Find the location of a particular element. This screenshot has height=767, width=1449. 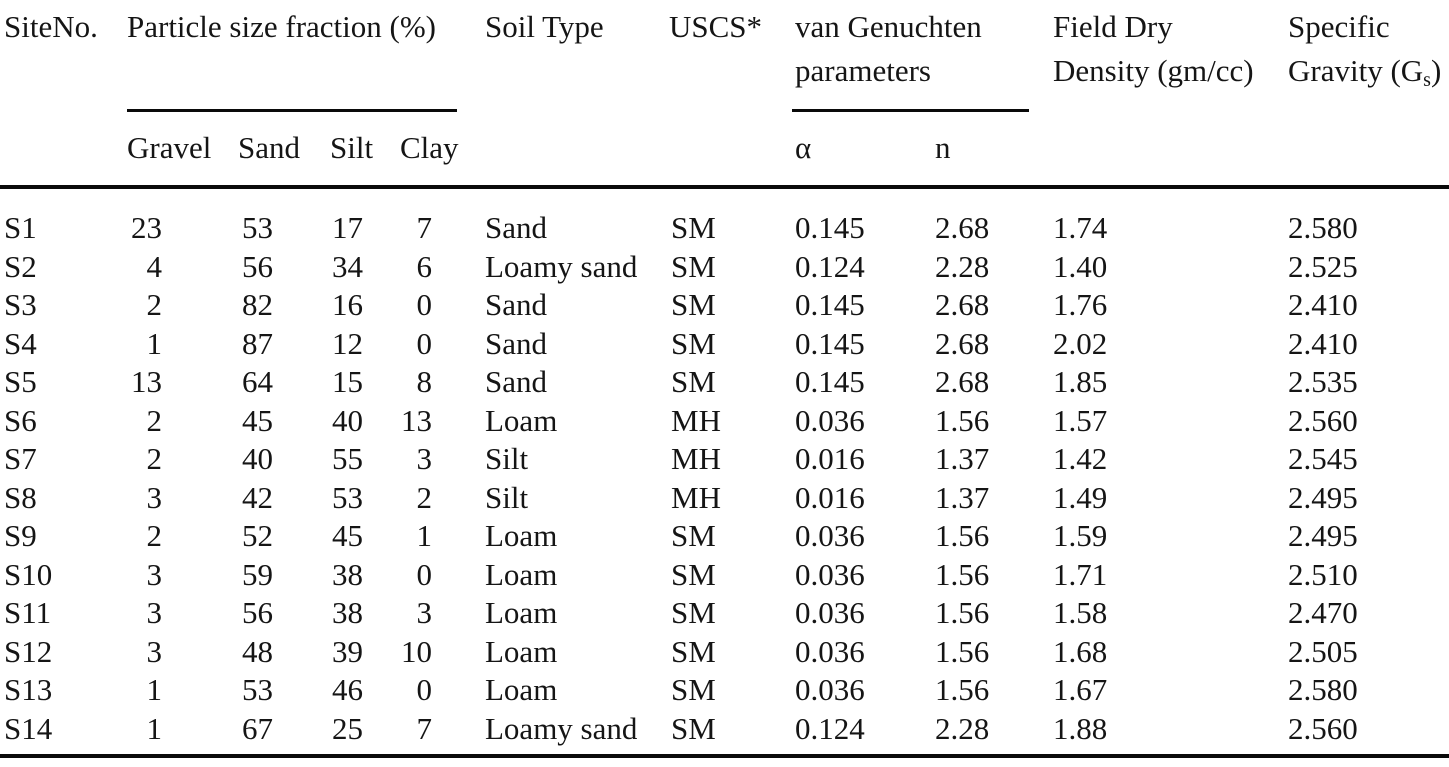

col-header-van-genuchten-group: van Genuchten parameters is located at coordinates (919, 56).